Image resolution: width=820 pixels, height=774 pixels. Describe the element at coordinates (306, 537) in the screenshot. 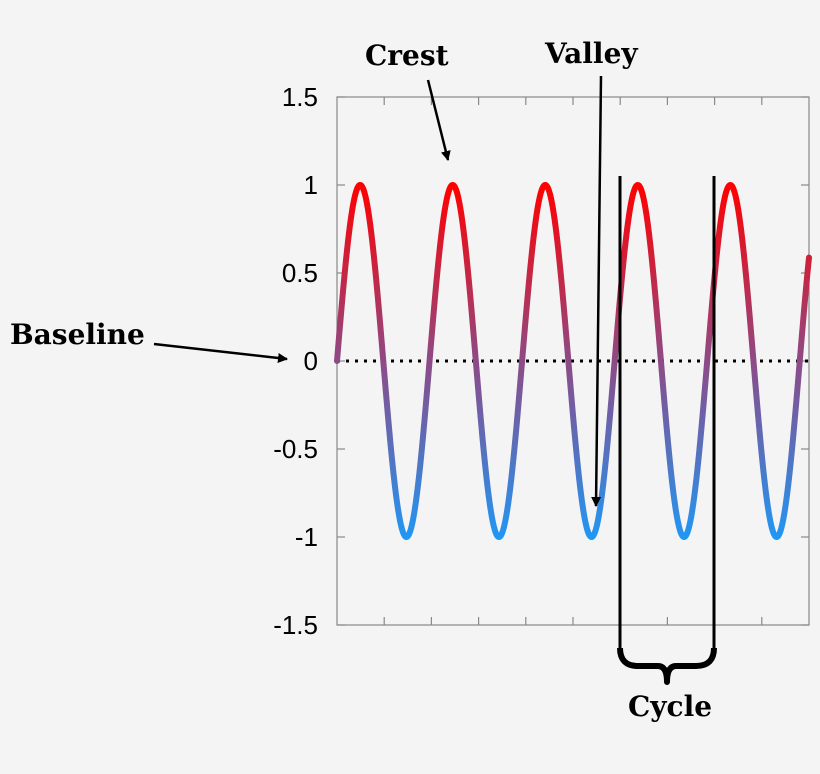

I see `y-tick-label: -1` at that location.